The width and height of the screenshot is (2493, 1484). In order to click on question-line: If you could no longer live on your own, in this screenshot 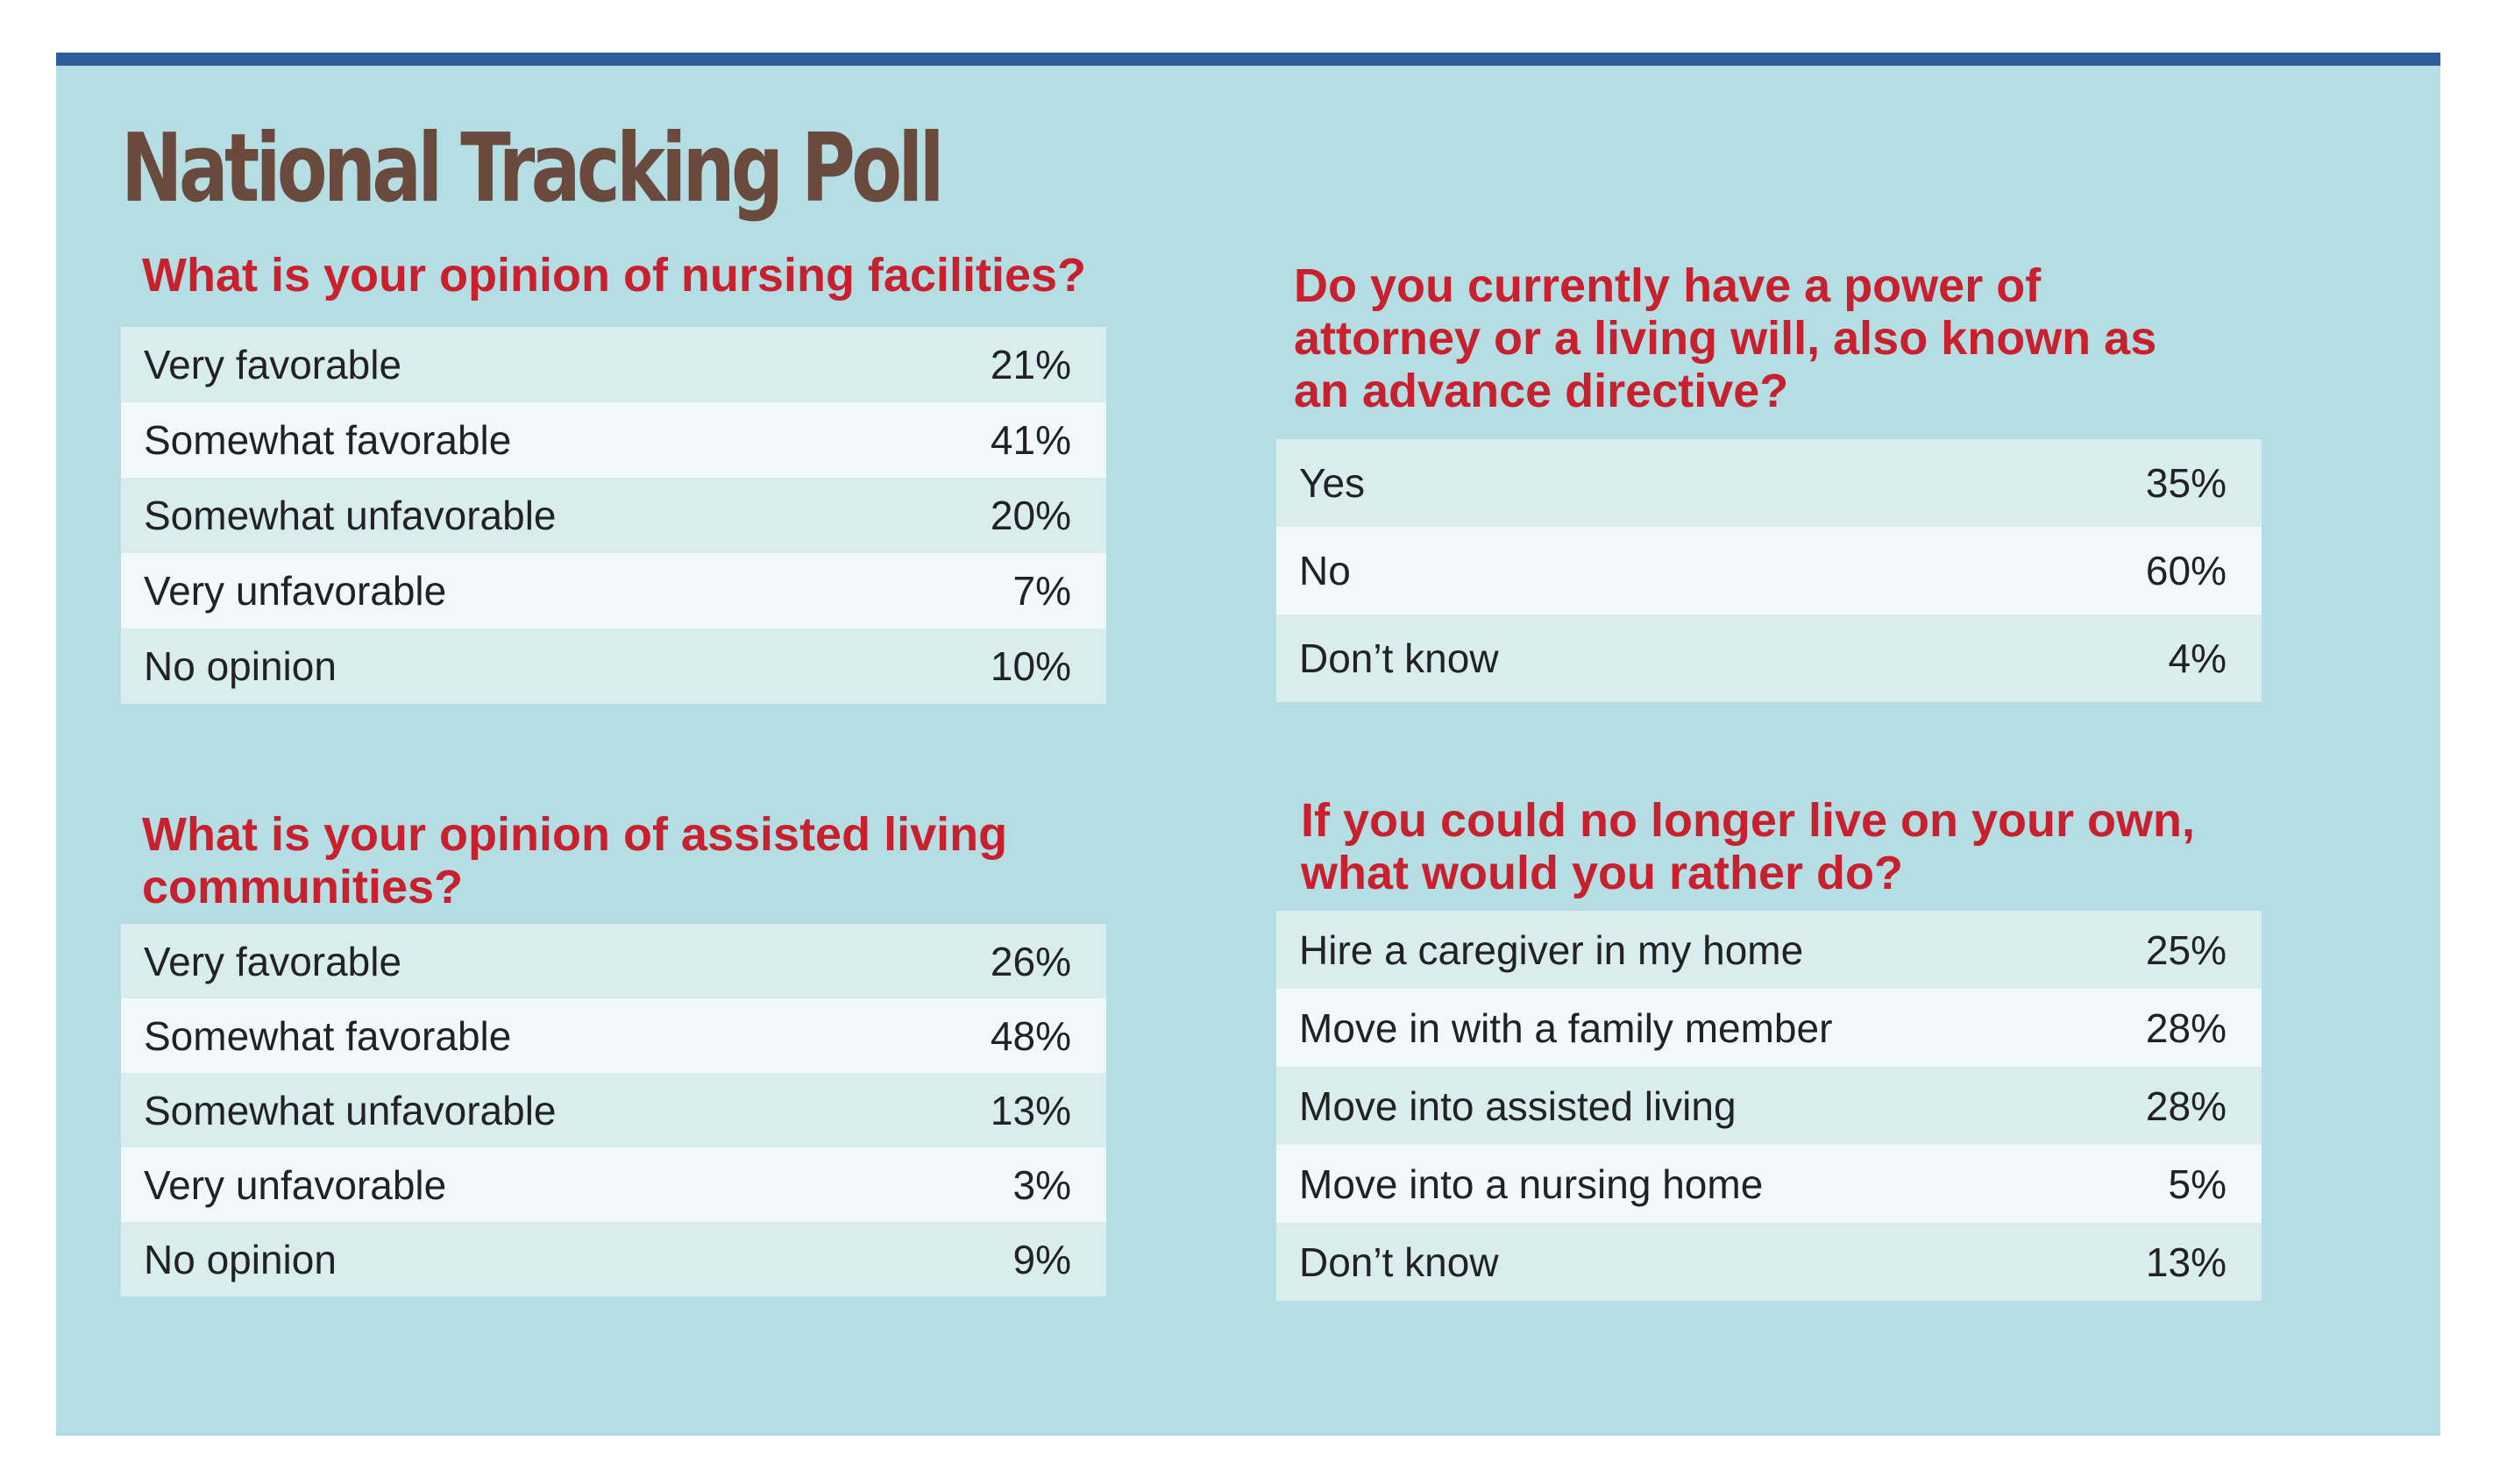, I will do `click(1748, 820)`.